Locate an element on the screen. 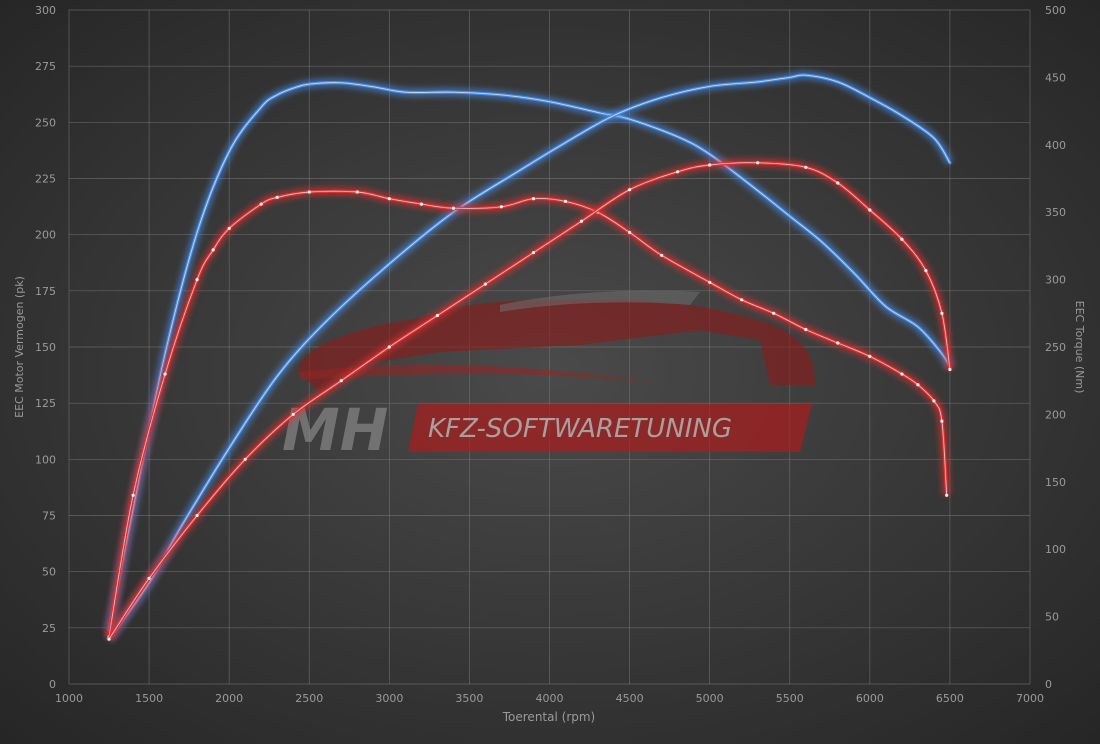  y-left-tick-label: 200 is located at coordinates (45, 235).